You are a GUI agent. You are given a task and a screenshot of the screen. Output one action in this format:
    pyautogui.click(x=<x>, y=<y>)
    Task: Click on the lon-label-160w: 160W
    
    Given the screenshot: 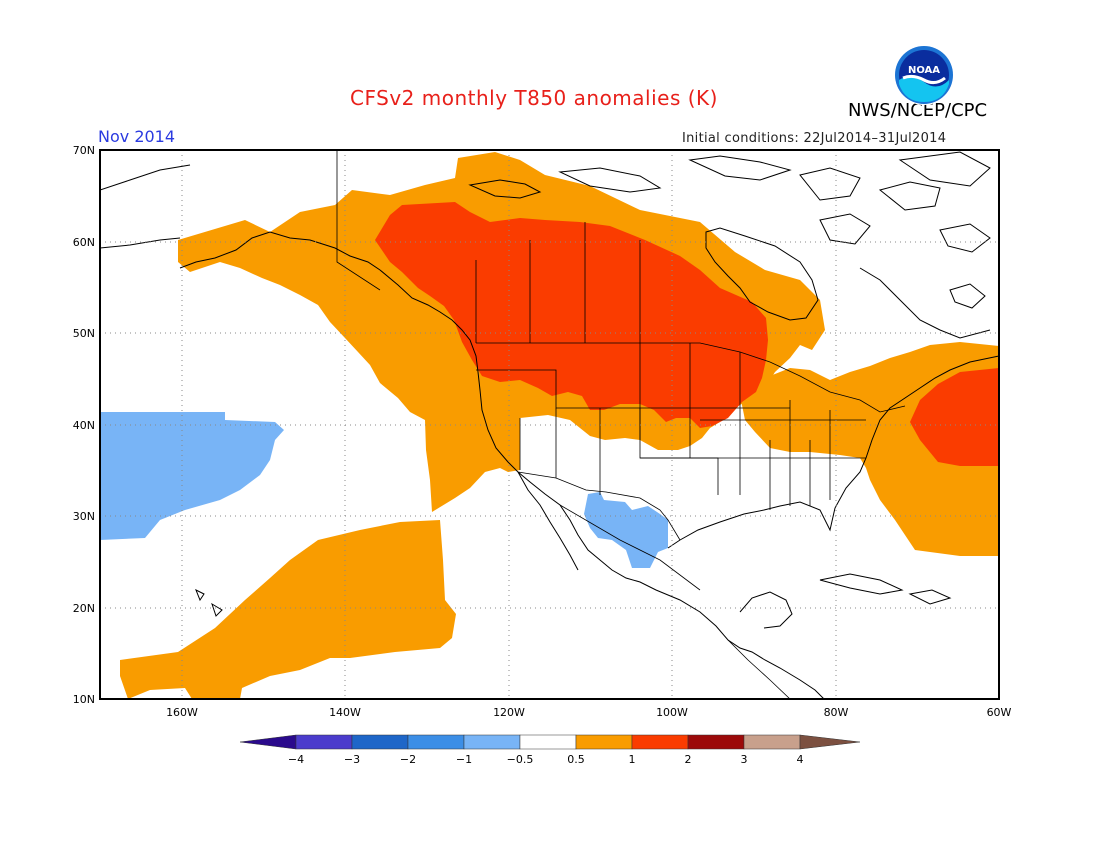 What is the action you would take?
    pyautogui.click(x=182, y=712)
    